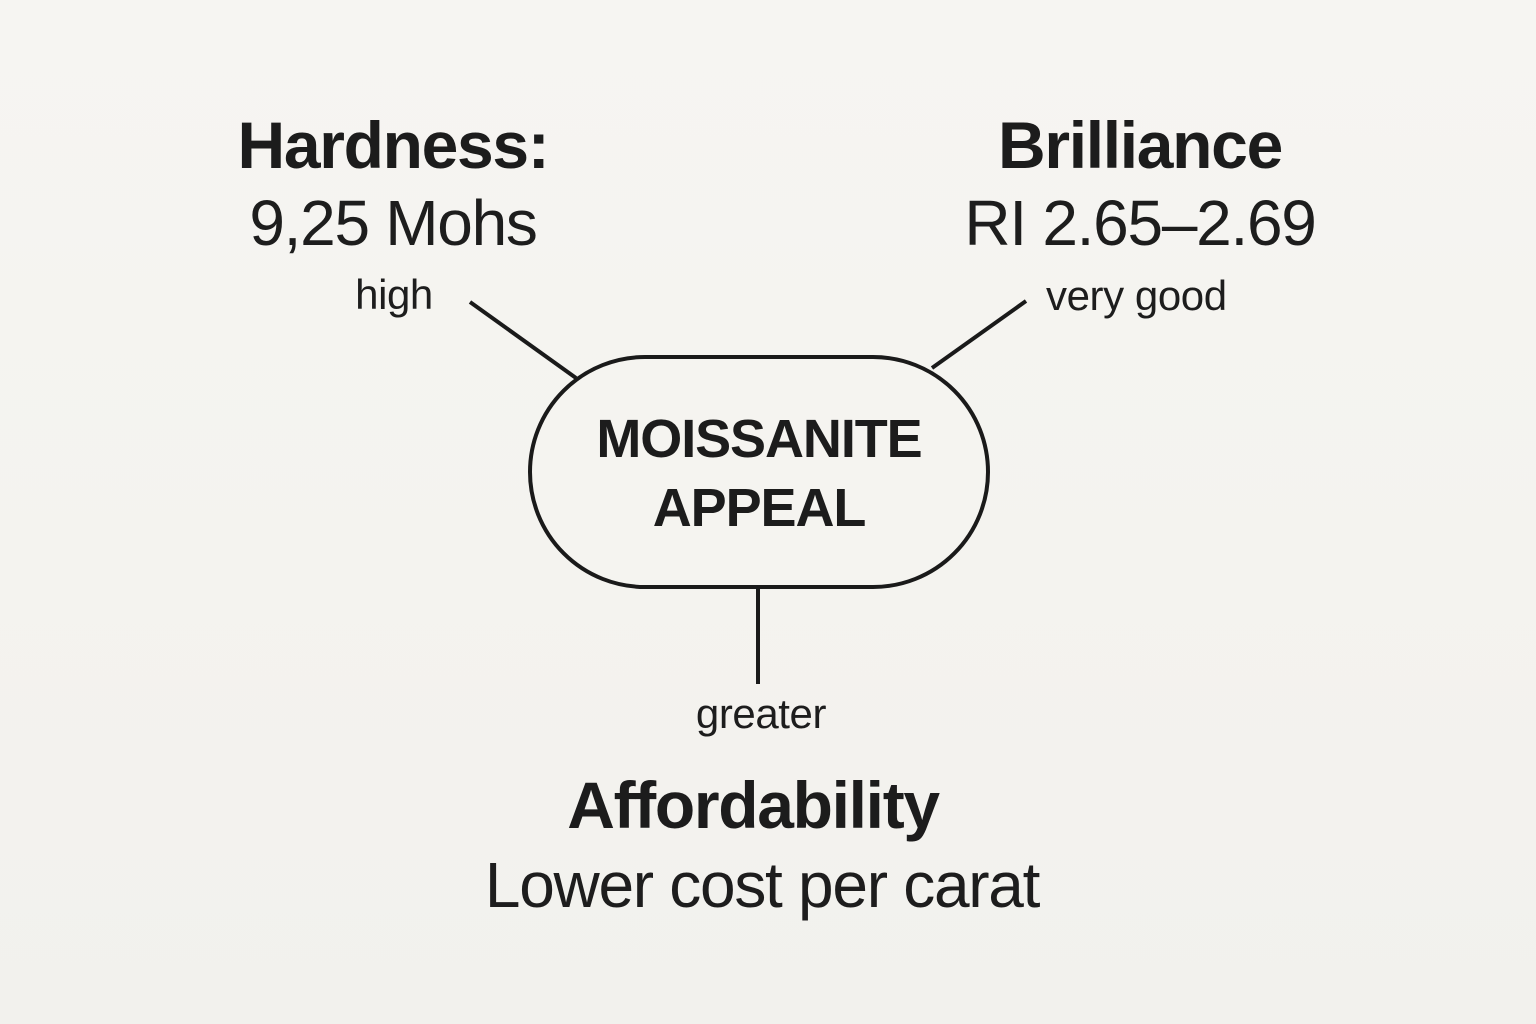  Describe the element at coordinates (759, 439) in the screenshot. I see `central-node-title-line1: MOISSANITE` at that location.